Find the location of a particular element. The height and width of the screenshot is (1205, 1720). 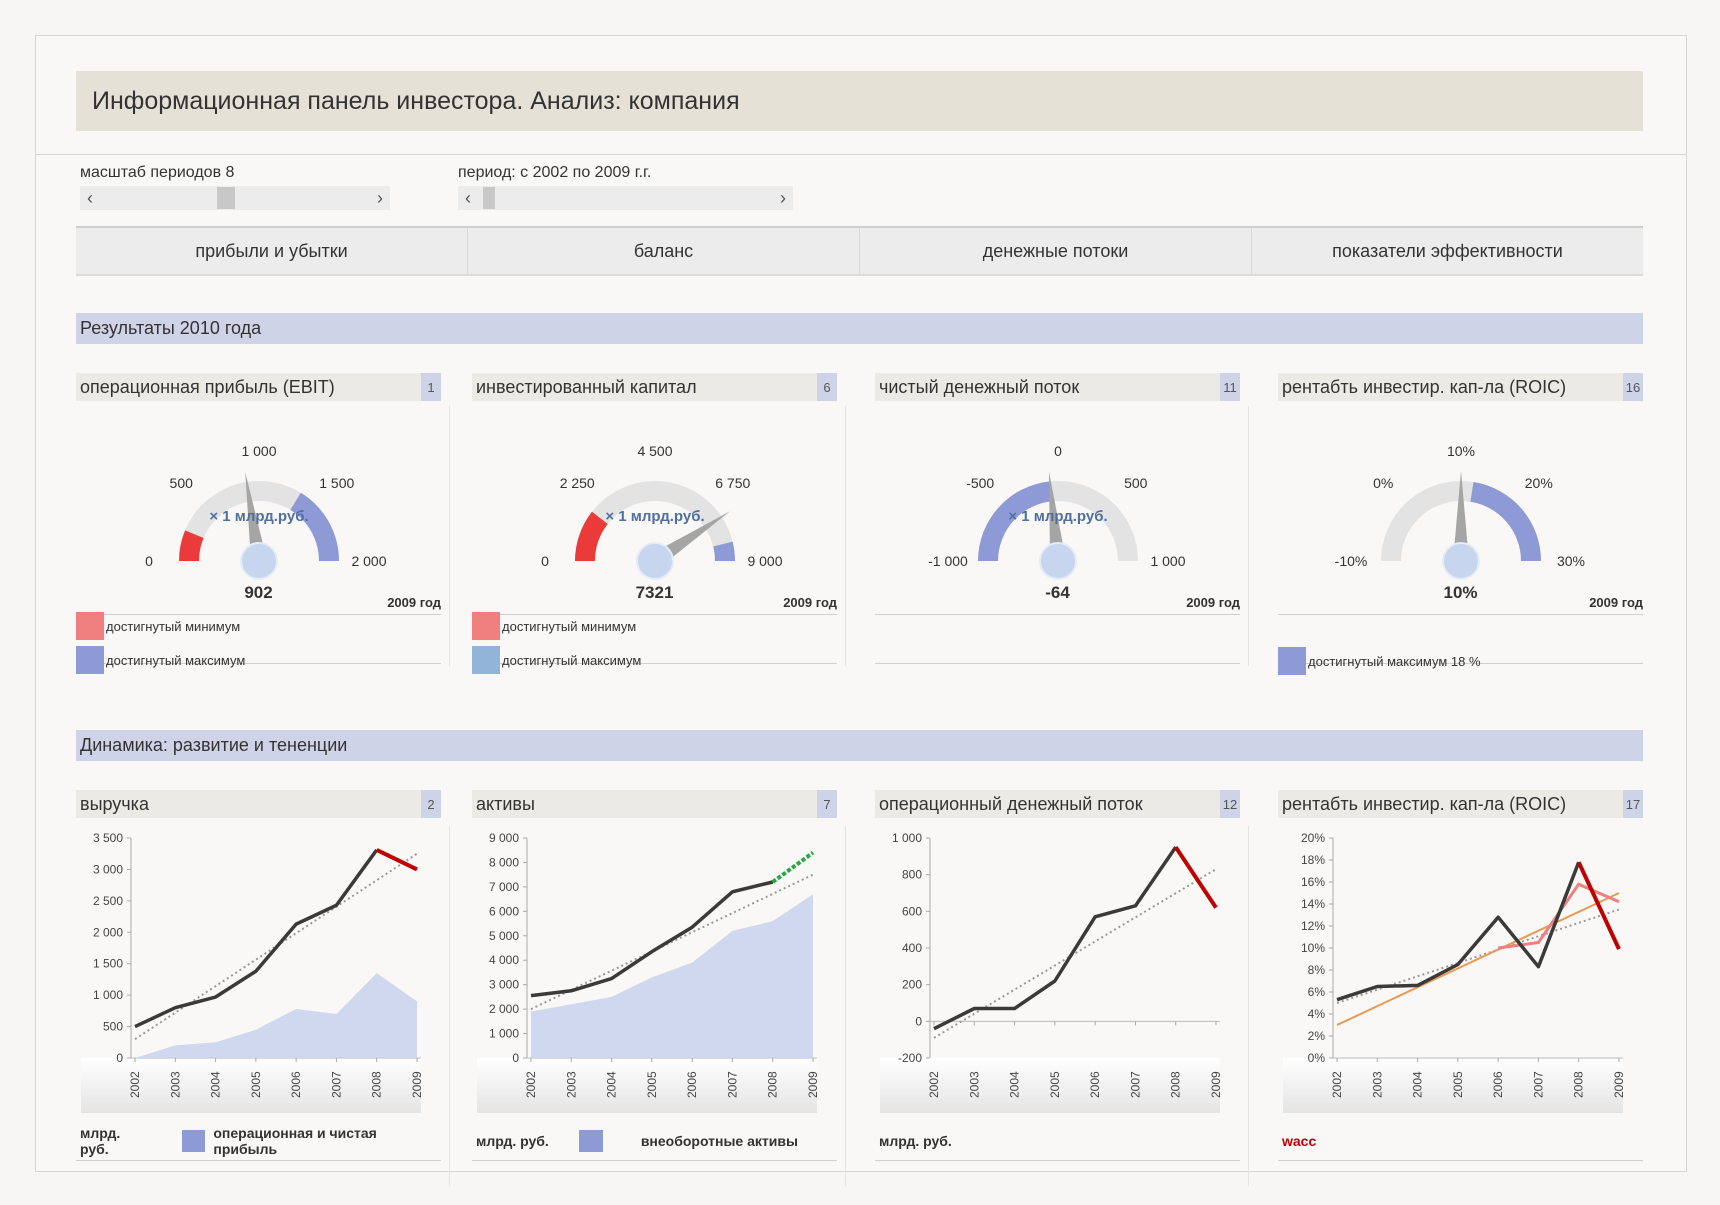

scale-right-arrow: › is located at coordinates (380, 197).